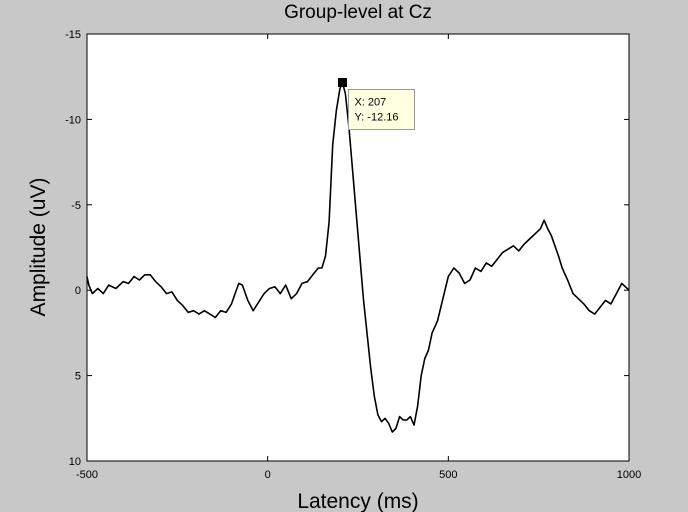 The height and width of the screenshot is (512, 688). Describe the element at coordinates (73, 35) in the screenshot. I see `y-tick-label-0: -15` at that location.